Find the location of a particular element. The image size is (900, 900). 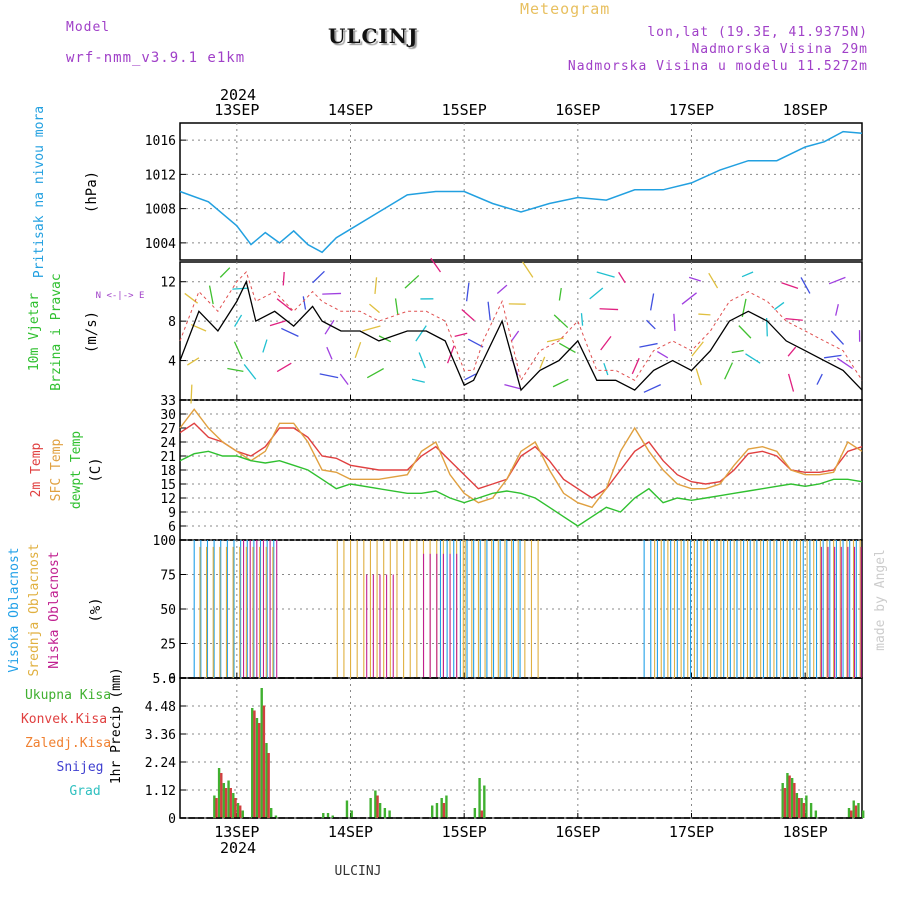

day-label-top: 16SEP is located at coordinates (577, 110).